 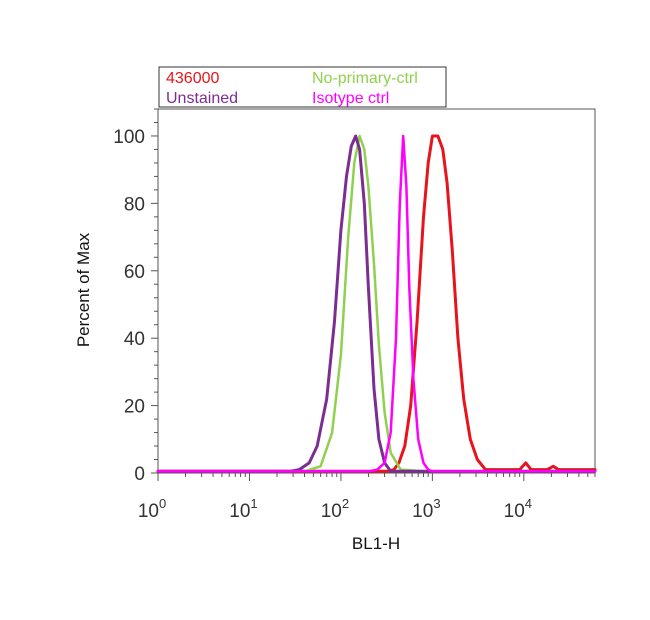 I want to click on y-tick-label: 100, so click(x=129, y=137).